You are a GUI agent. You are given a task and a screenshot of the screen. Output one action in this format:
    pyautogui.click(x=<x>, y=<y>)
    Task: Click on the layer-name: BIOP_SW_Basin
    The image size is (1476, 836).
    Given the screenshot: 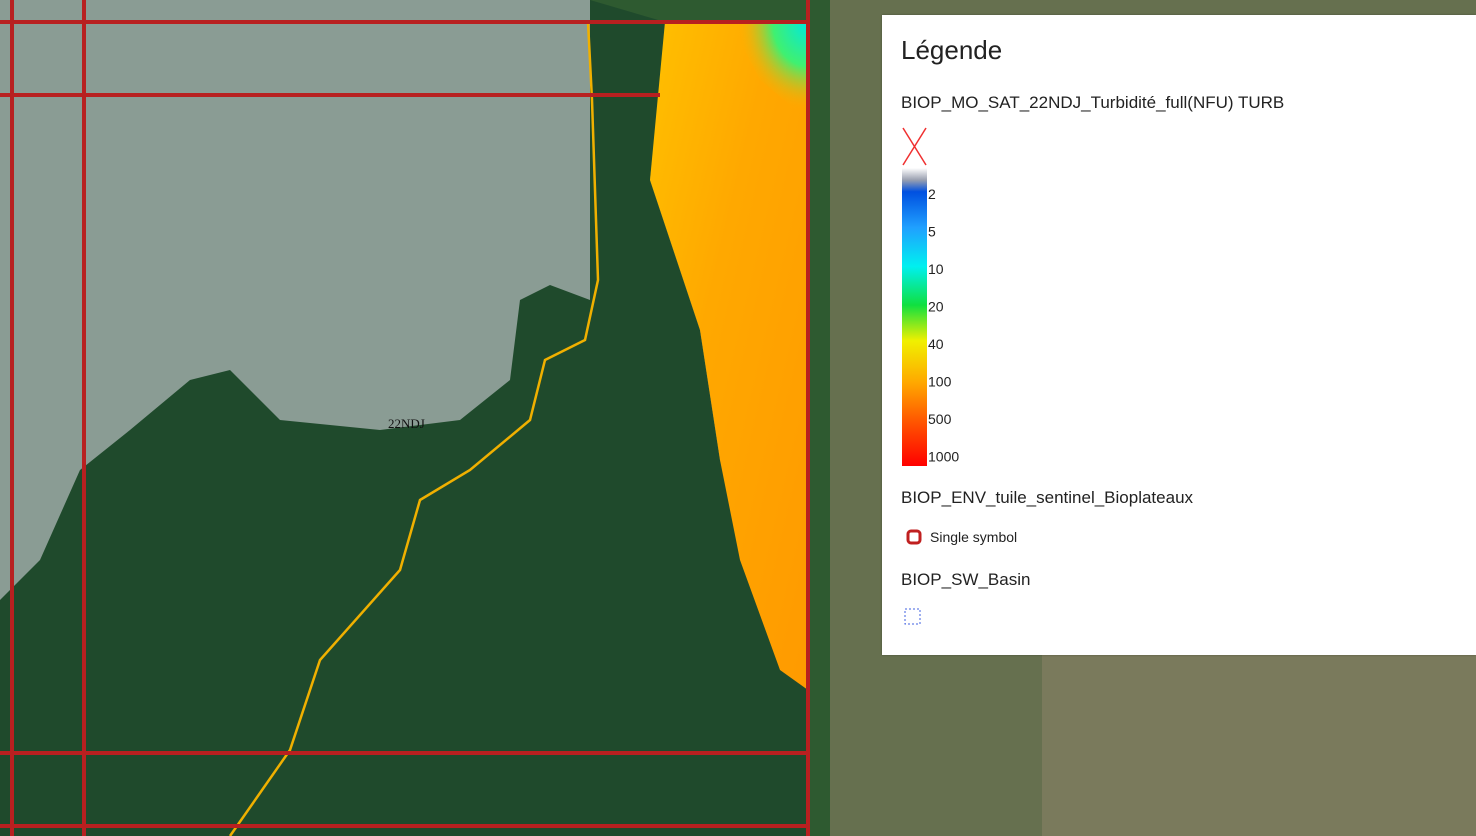 What is the action you would take?
    pyautogui.click(x=966, y=579)
    